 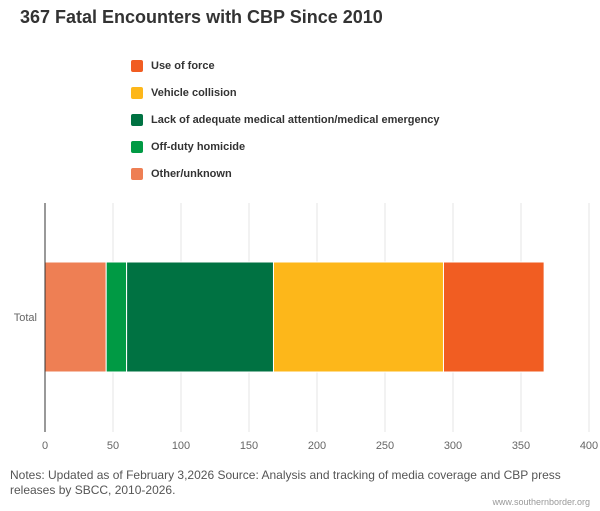 I want to click on x-tick-label: 250, so click(x=385, y=445).